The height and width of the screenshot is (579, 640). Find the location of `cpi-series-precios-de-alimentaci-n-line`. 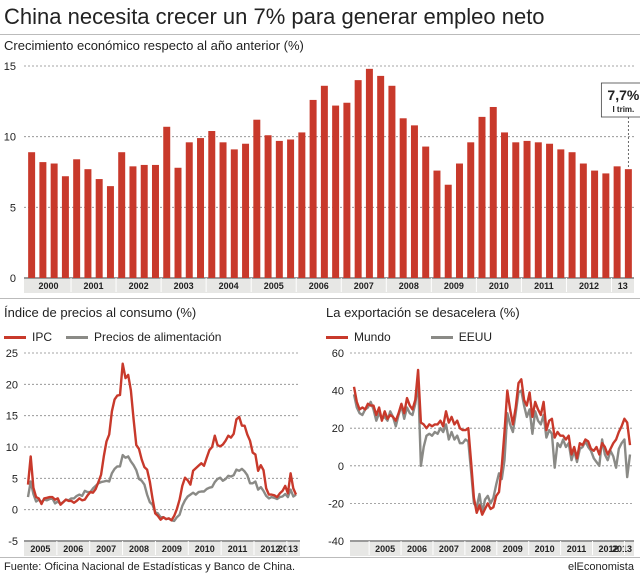

cpi-series-precios-de-alimentaci-n-line is located at coordinates (161, 488).